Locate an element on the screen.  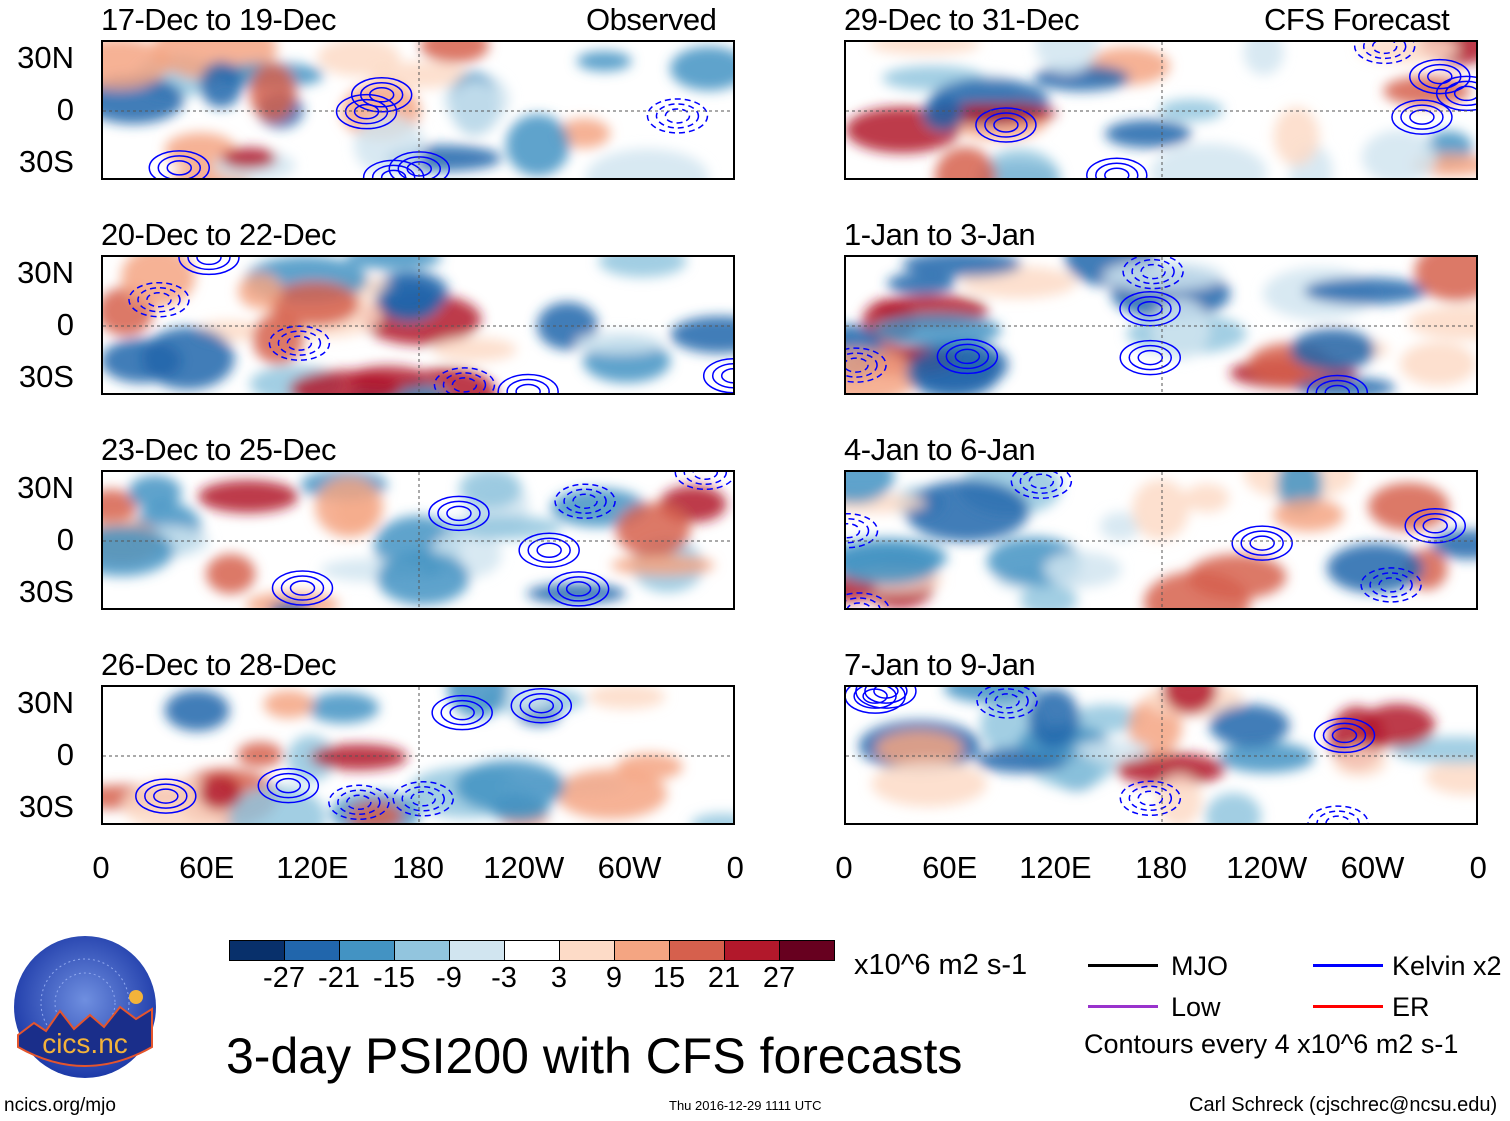
cics-logo: cics.nc is located at coordinates (85, 1007).